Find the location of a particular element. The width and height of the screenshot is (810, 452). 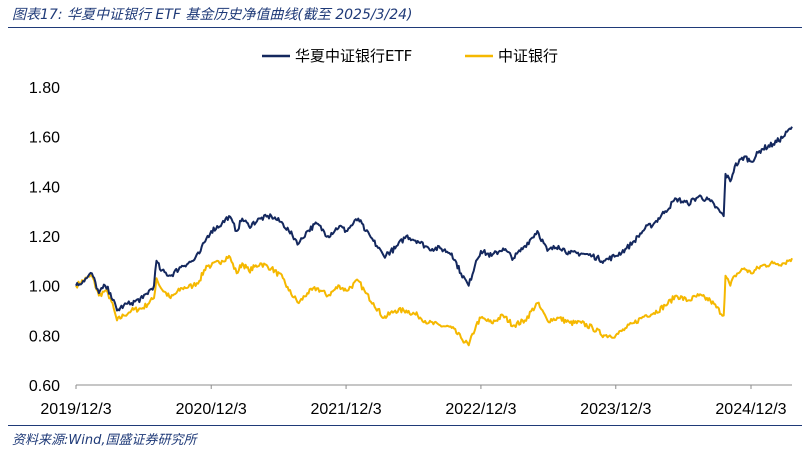

x-tick-label: 2022/12/3 is located at coordinates (480, 409).